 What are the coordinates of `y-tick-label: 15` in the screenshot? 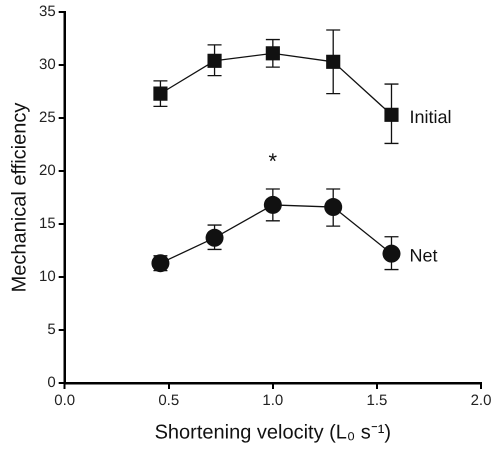 It's located at (47, 223).